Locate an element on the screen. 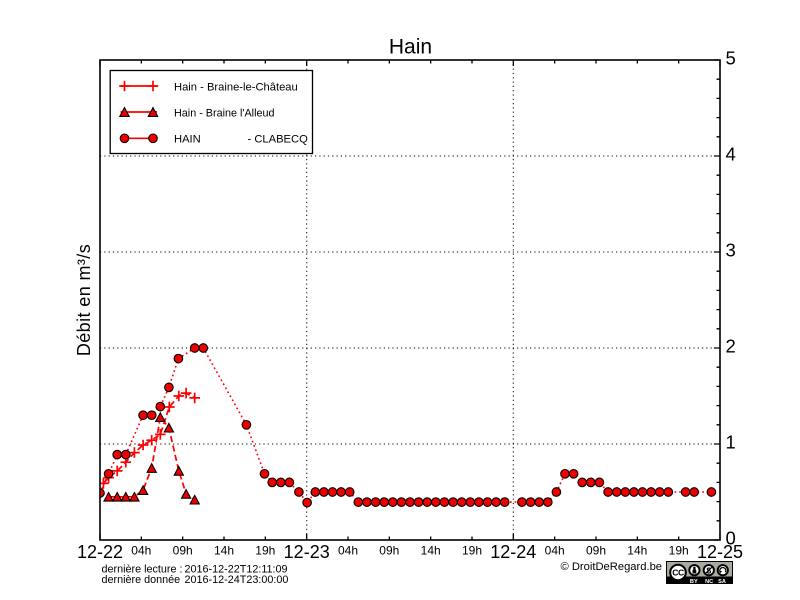 Image resolution: width=800 pixels, height=600 pixels. svg-text: CC is located at coordinates (678, 573).